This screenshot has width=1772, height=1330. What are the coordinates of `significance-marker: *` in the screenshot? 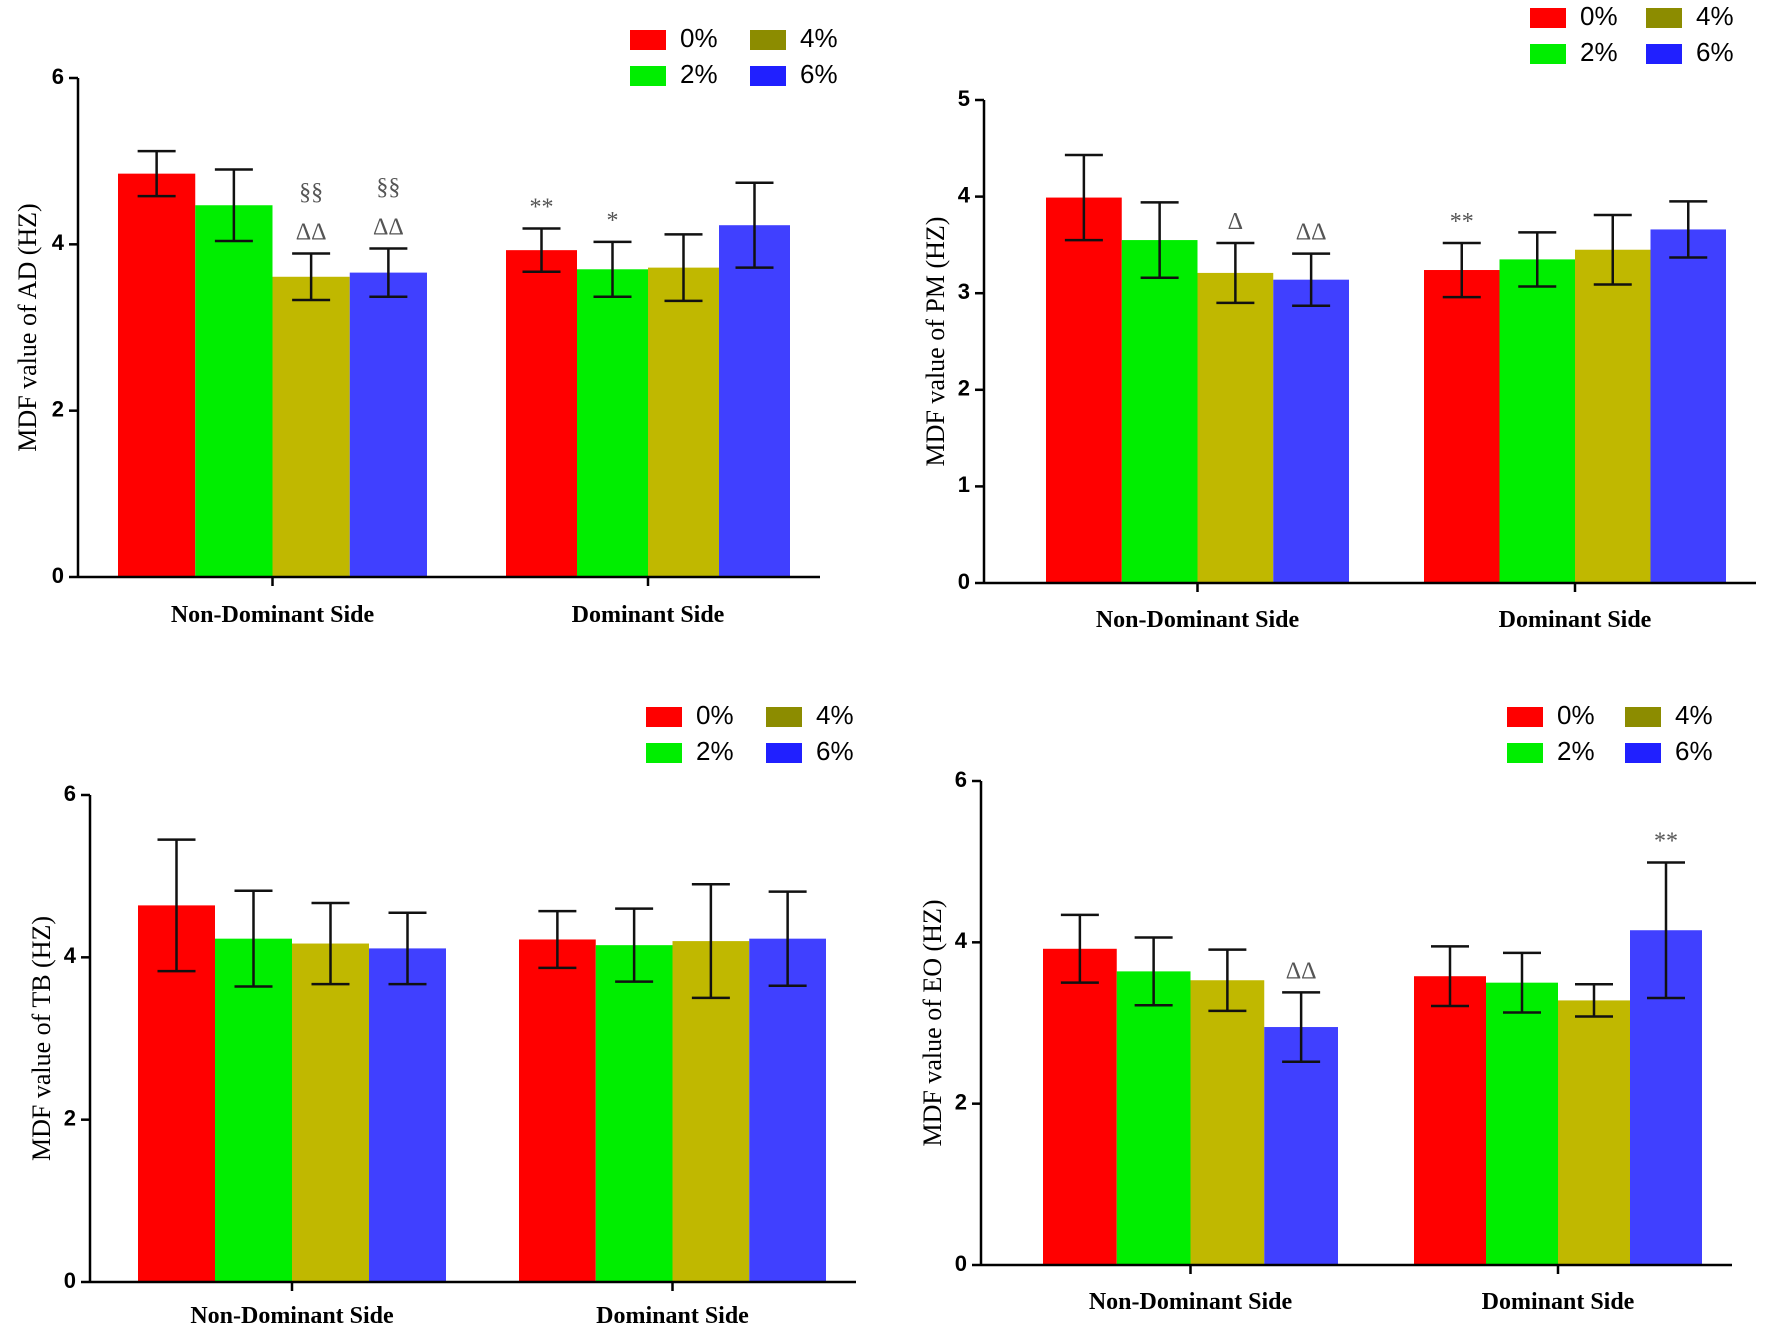 It's located at (613, 221).